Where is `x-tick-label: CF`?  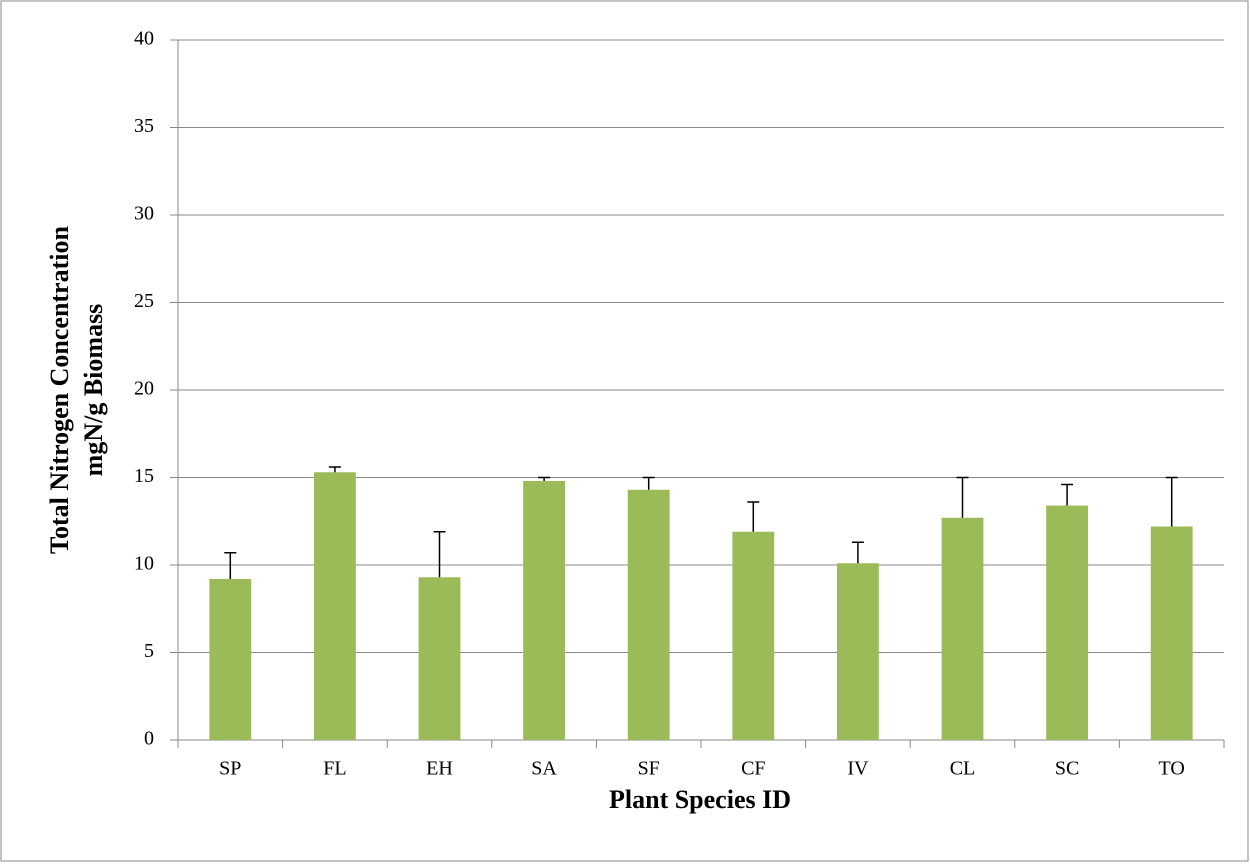
x-tick-label: CF is located at coordinates (753, 769).